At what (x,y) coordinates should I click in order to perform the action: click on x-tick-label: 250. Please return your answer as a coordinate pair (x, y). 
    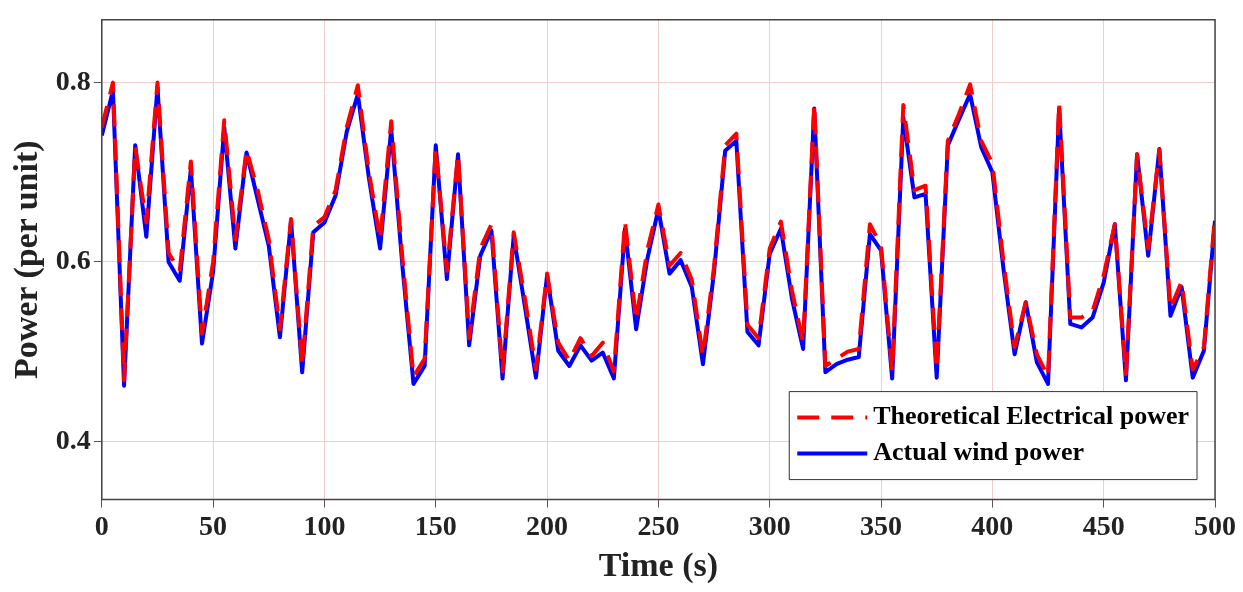
    Looking at the image, I should click on (658, 525).